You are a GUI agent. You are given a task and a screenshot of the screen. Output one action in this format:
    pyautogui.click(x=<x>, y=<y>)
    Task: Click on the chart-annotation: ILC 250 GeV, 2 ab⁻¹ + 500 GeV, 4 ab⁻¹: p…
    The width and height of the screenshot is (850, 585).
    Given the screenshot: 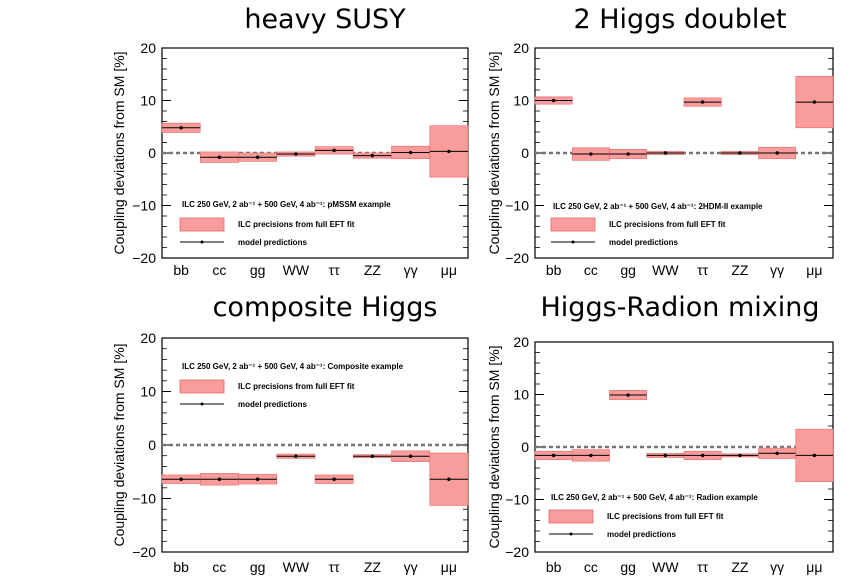 What is the action you would take?
    pyautogui.click(x=286, y=204)
    